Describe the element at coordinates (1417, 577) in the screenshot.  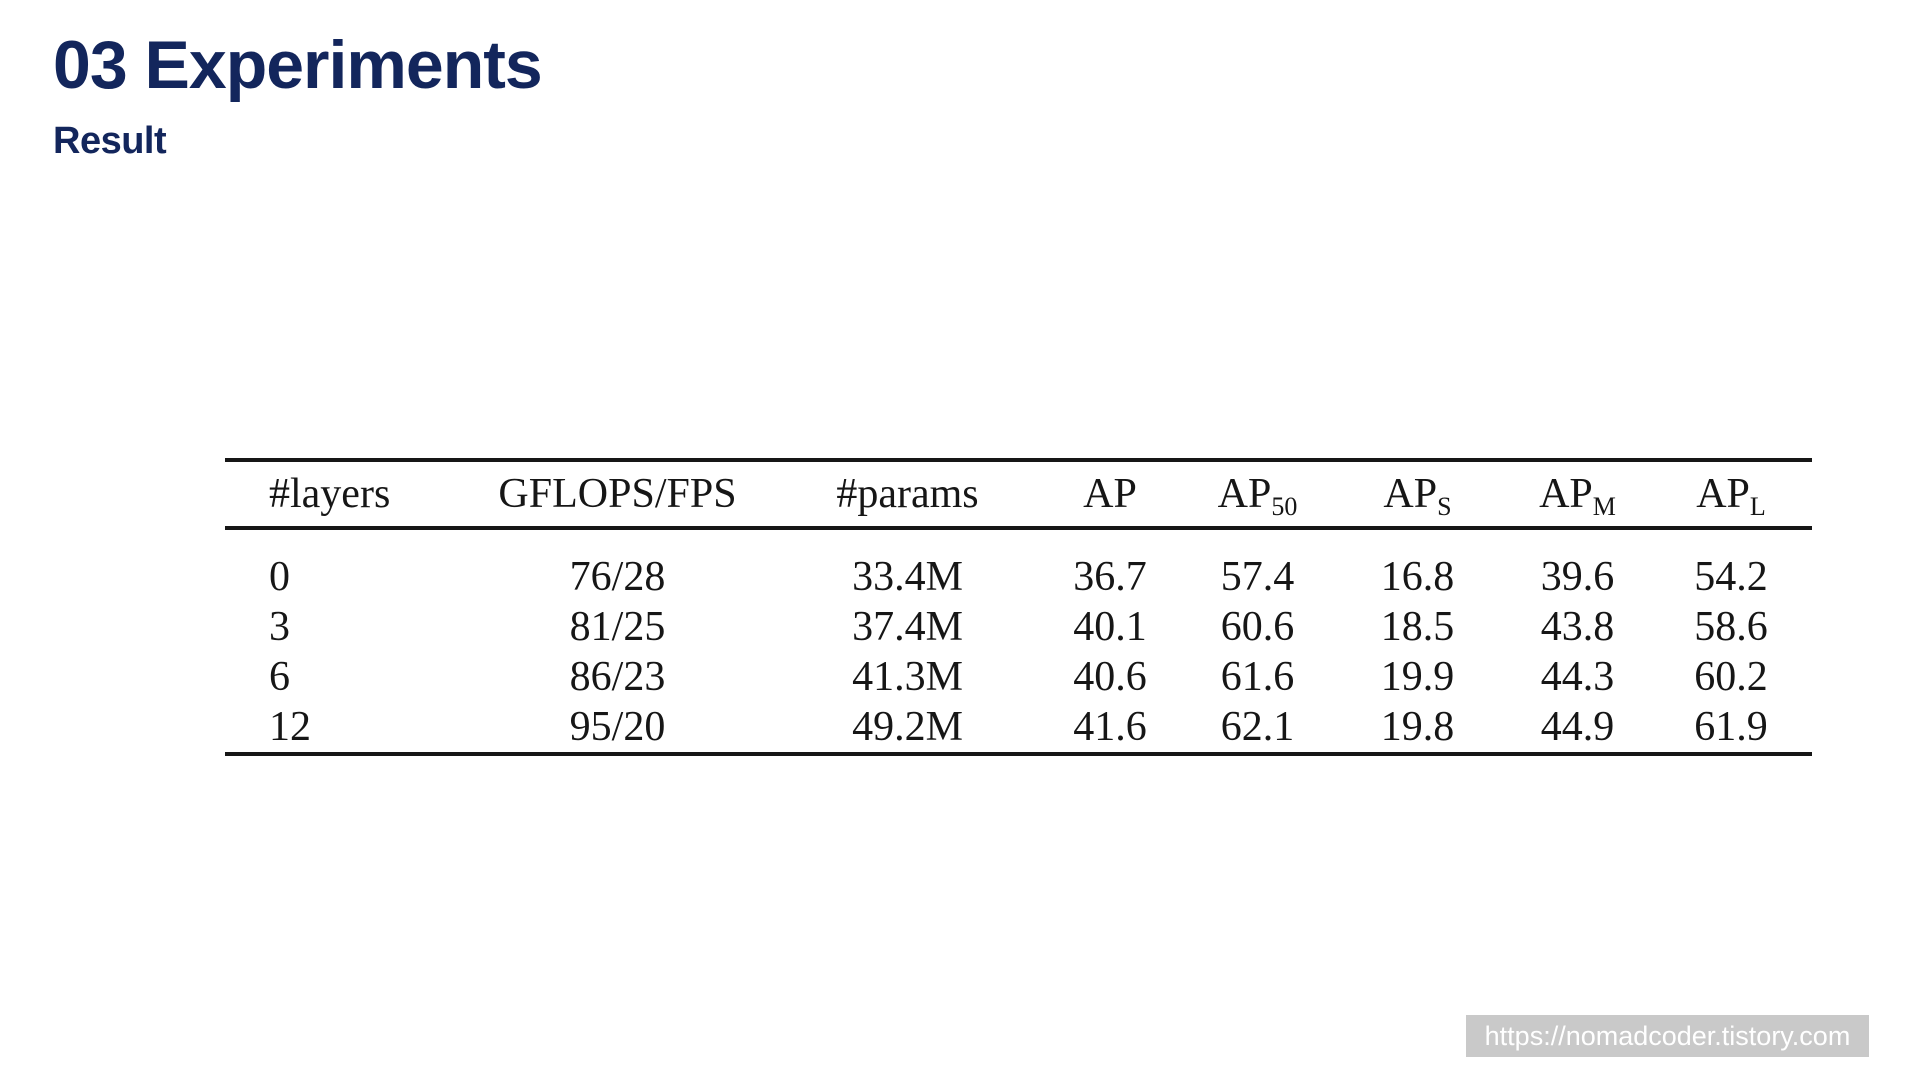
I see `table-cell: 16.8` at that location.